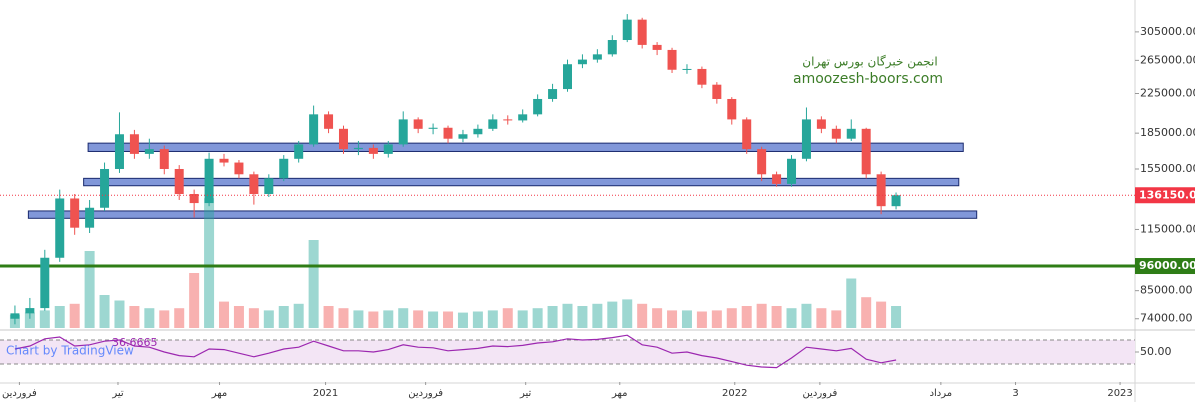 Image resolution: width=1195 pixels, height=402 pixels. Describe the element at coordinates (135, 342) in the screenshot. I see `rsi-value-label: 36.6665` at that location.